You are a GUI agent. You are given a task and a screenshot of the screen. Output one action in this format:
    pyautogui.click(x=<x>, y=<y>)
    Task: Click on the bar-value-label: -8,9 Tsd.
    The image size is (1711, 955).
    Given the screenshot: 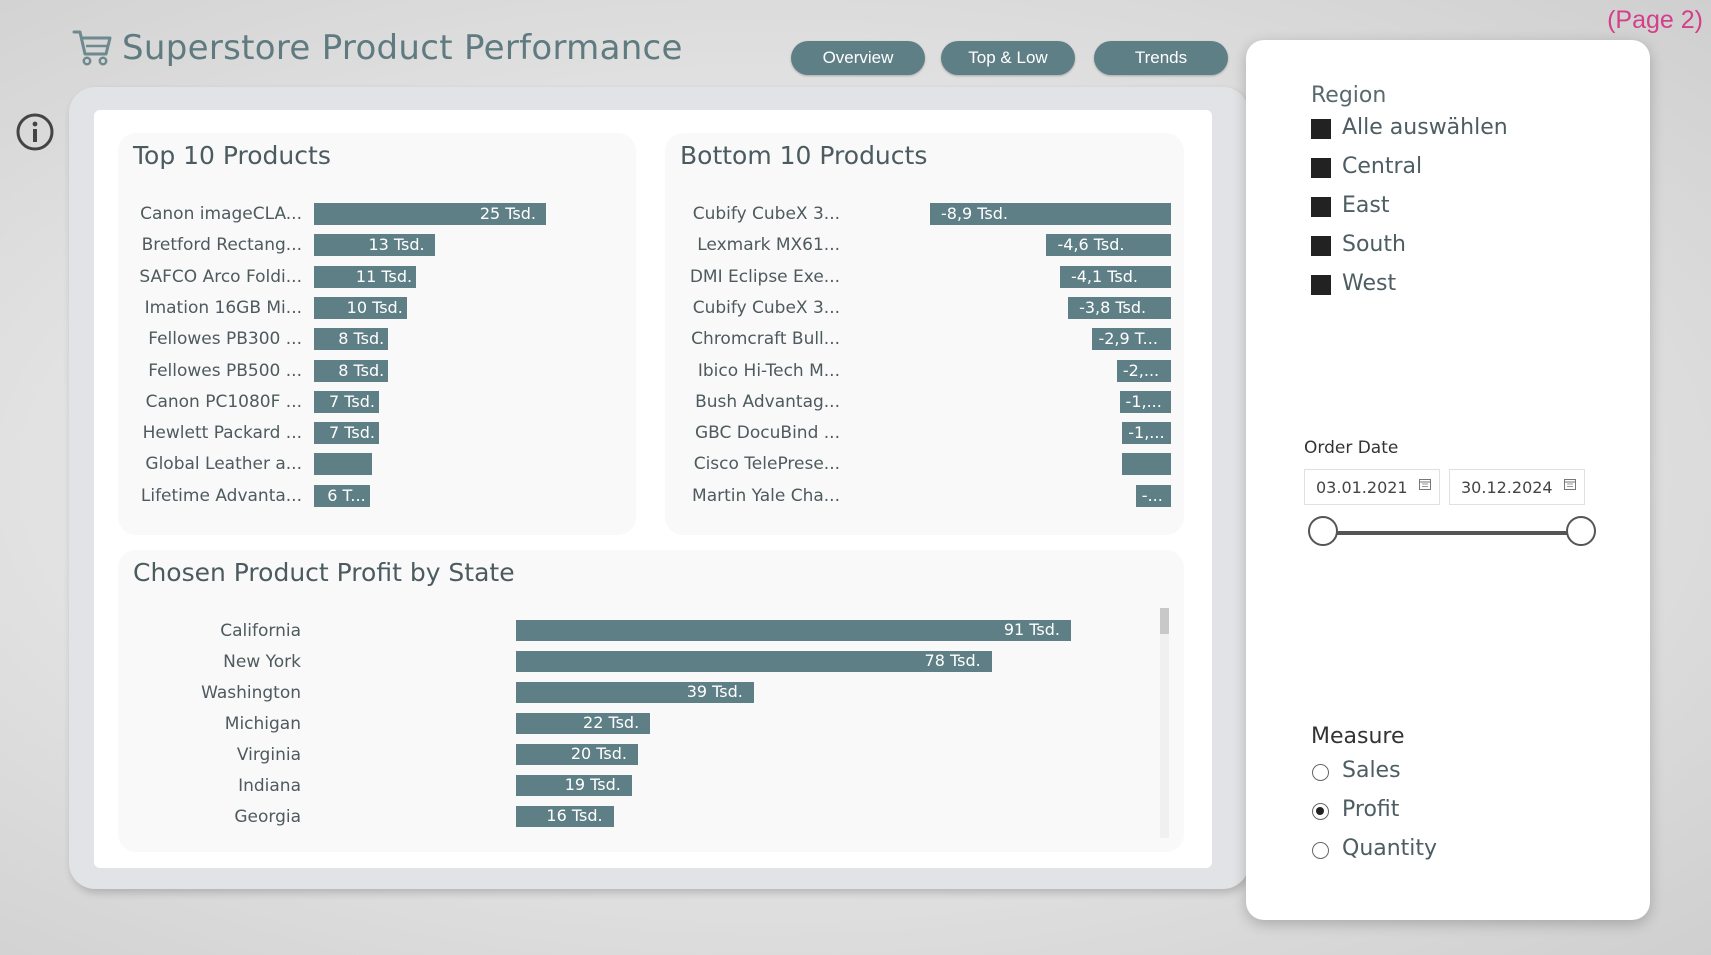 What is the action you would take?
    pyautogui.click(x=975, y=213)
    